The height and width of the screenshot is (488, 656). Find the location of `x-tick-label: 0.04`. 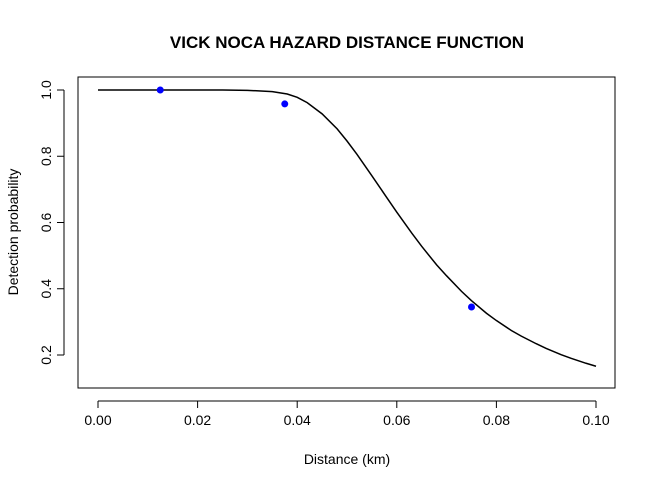

x-tick-label: 0.04 is located at coordinates (297, 420).